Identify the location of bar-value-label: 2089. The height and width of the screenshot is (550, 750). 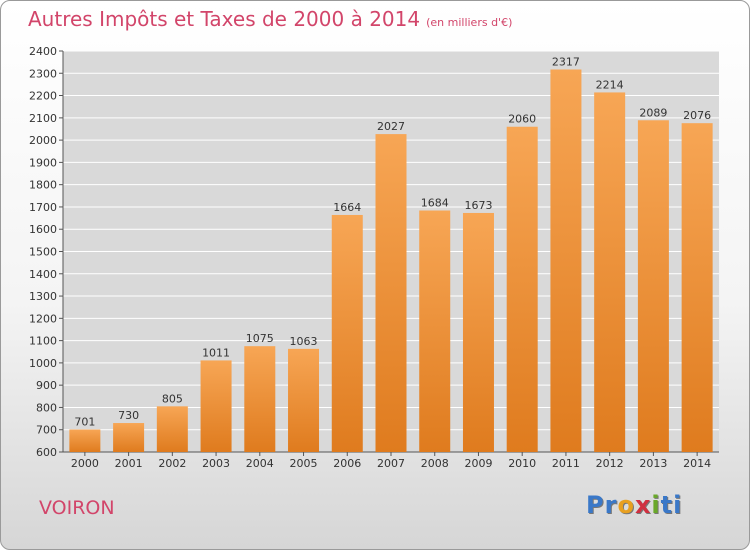
(653, 112).